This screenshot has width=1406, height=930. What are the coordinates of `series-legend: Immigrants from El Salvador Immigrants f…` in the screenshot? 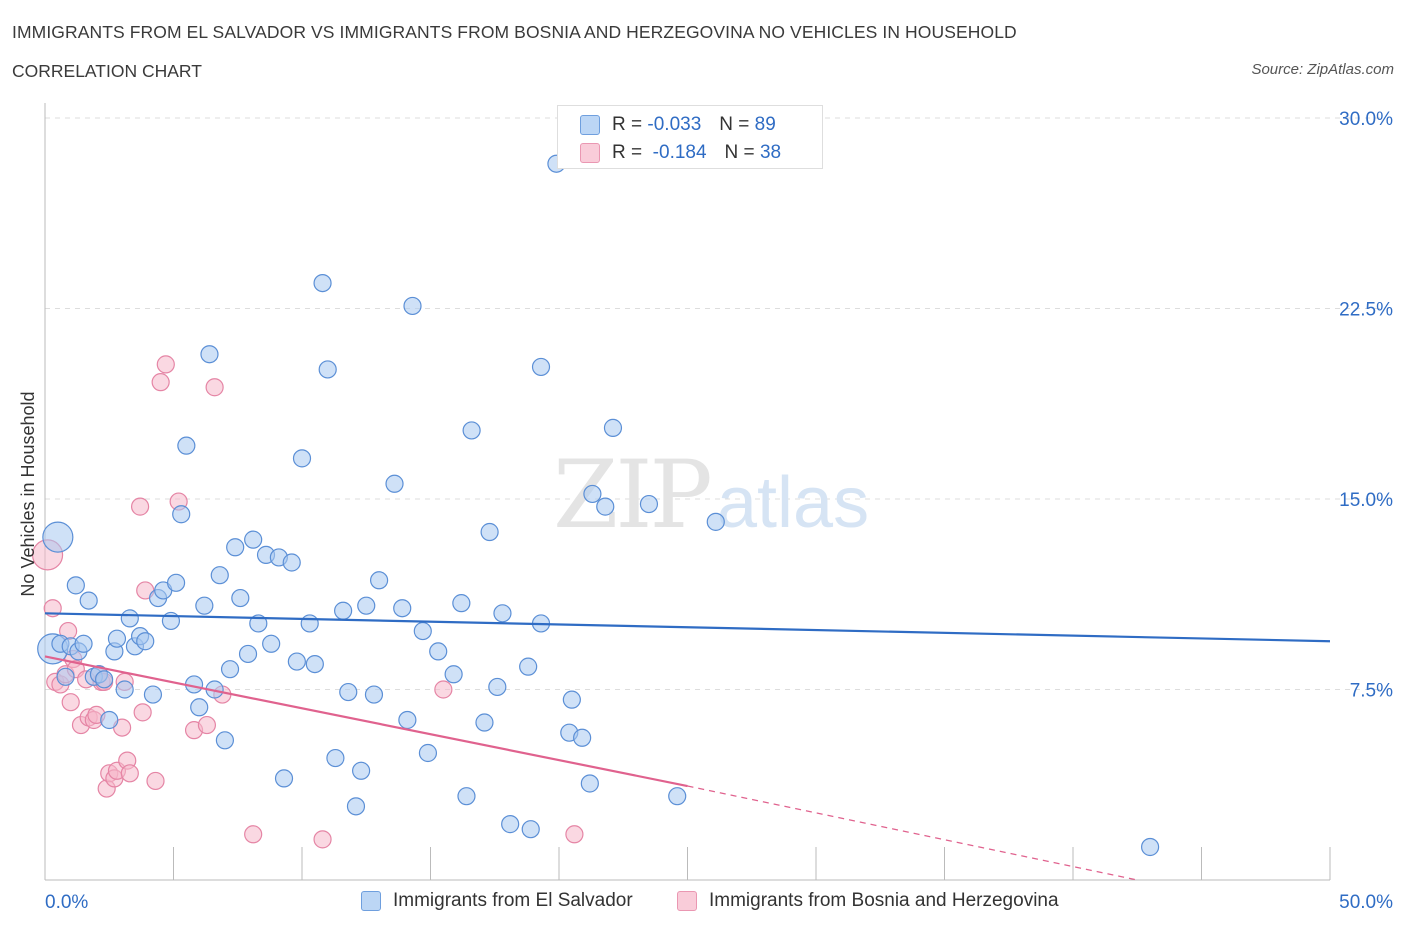 It's located at (703, 903).